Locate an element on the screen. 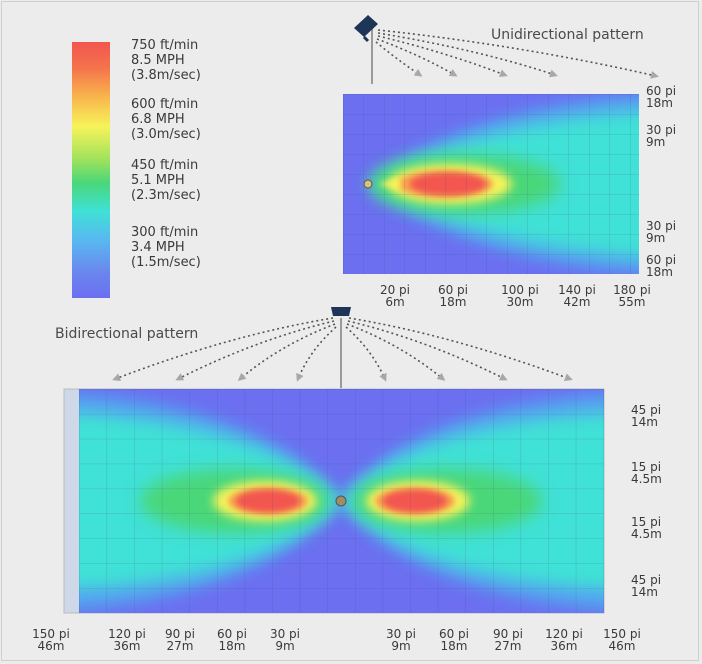  uni-x-label: 140 pi 42m is located at coordinates (577, 296).